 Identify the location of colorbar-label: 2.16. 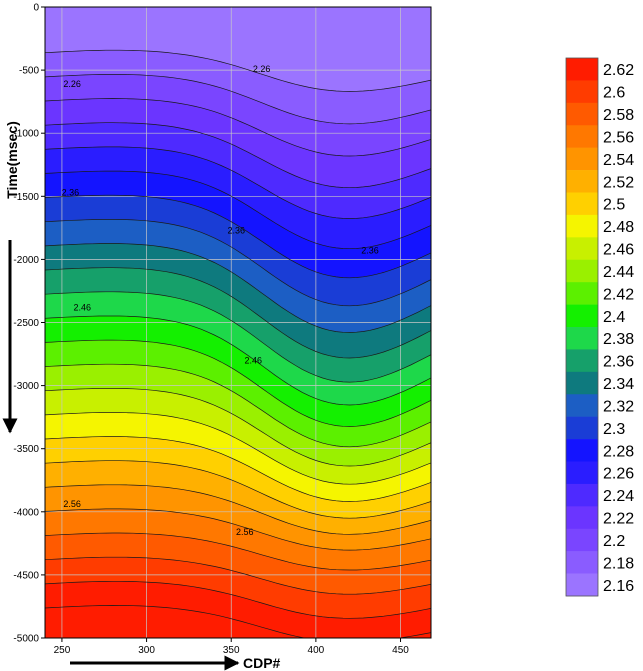
(618, 586).